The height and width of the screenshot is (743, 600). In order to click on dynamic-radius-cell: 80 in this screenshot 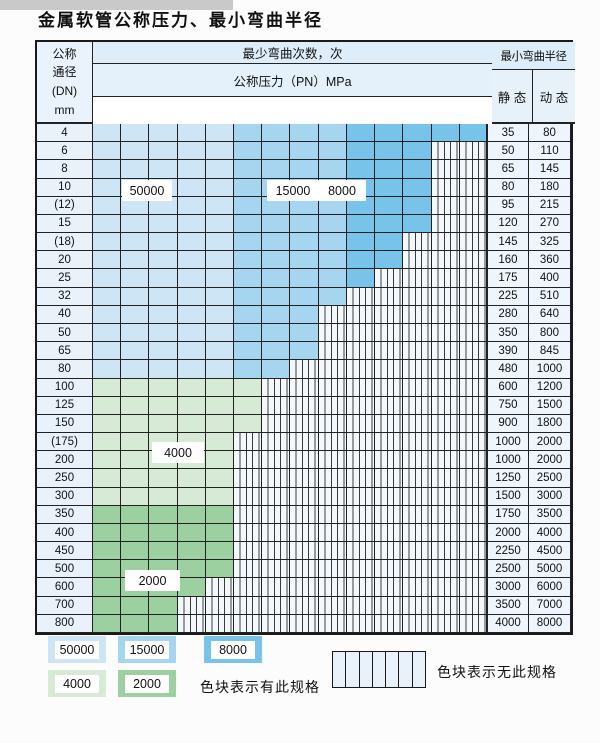, I will do `click(549, 133)`.